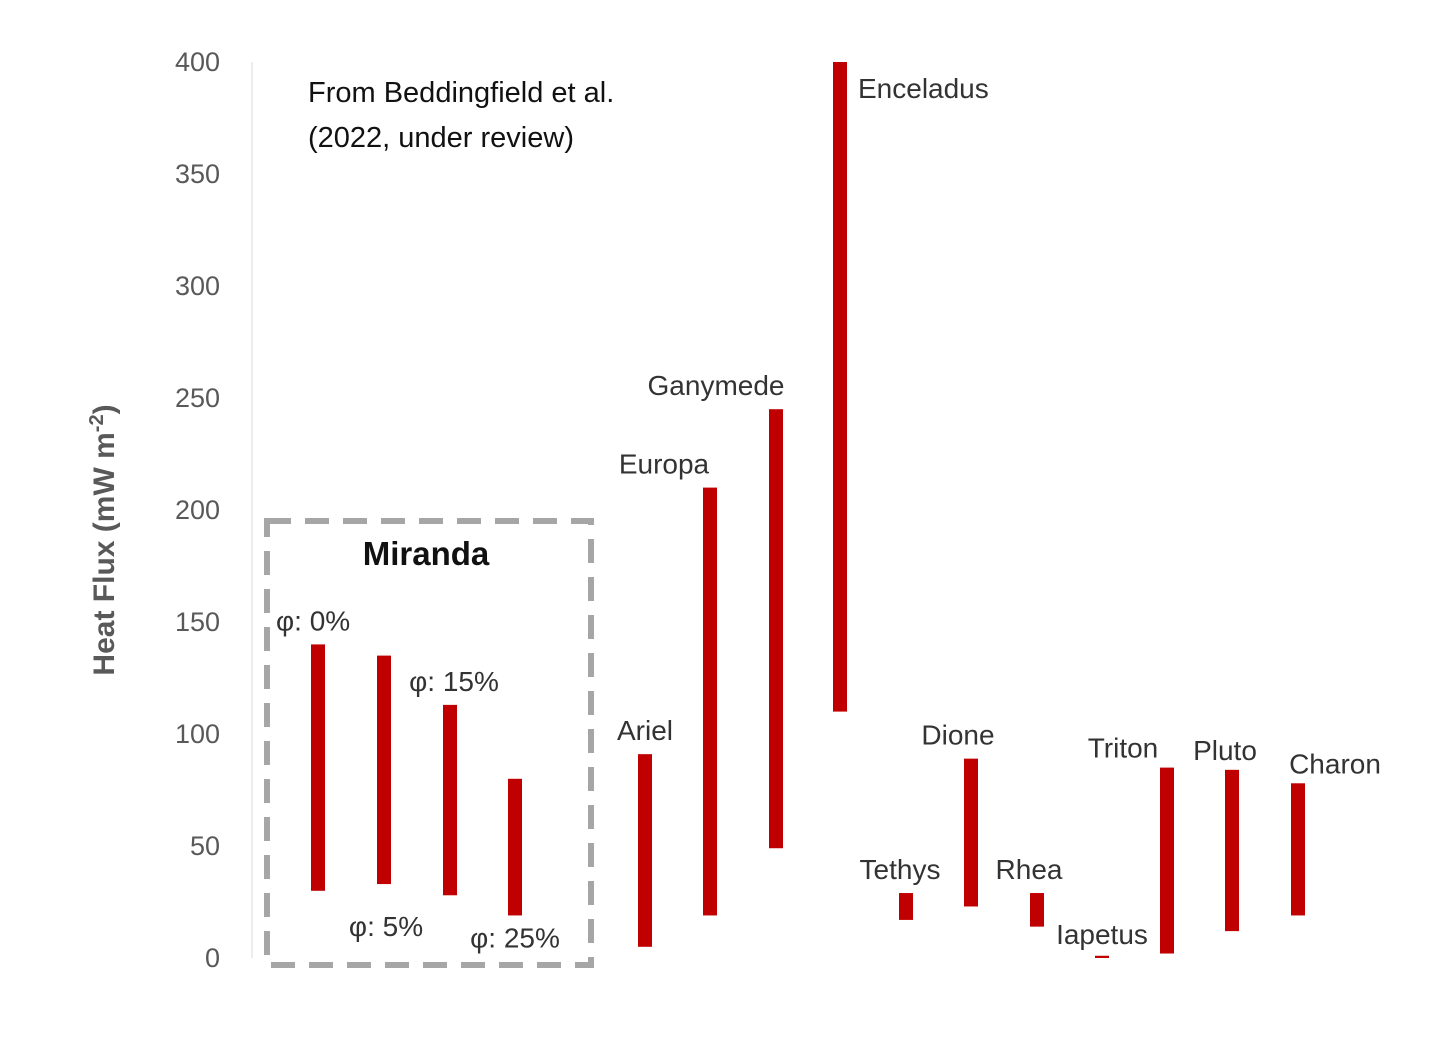  I want to click on y-tick-label: 150, so click(197, 622).